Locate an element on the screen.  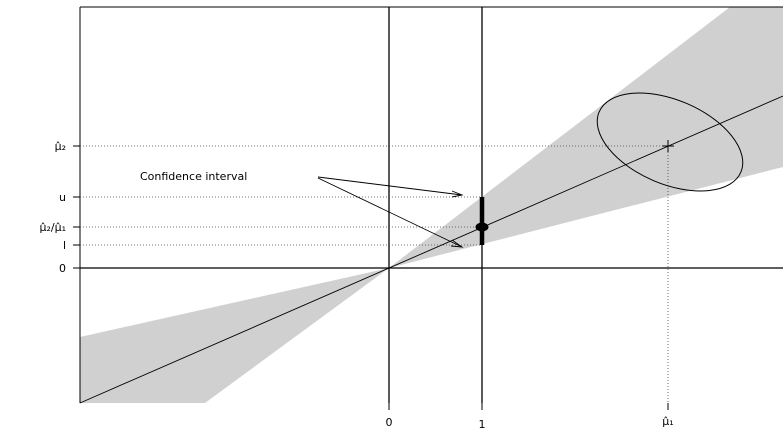
annotation-arrows is located at coordinates (390, 212).